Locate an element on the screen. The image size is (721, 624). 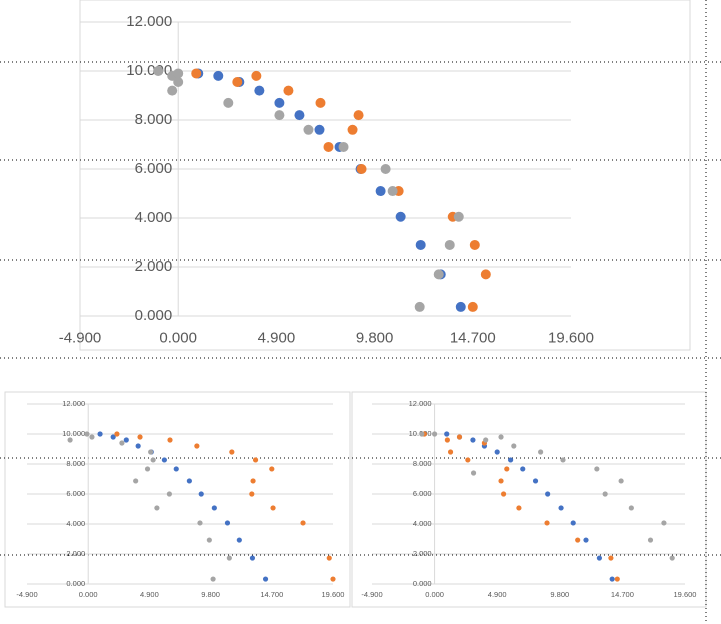
x-tick-label: 9.800 is located at coordinates (559, 594).